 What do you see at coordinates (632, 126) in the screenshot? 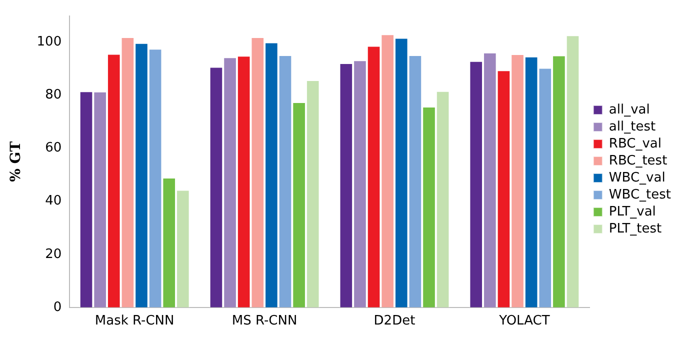
I see `legend-label: all_test` at bounding box center [632, 126].